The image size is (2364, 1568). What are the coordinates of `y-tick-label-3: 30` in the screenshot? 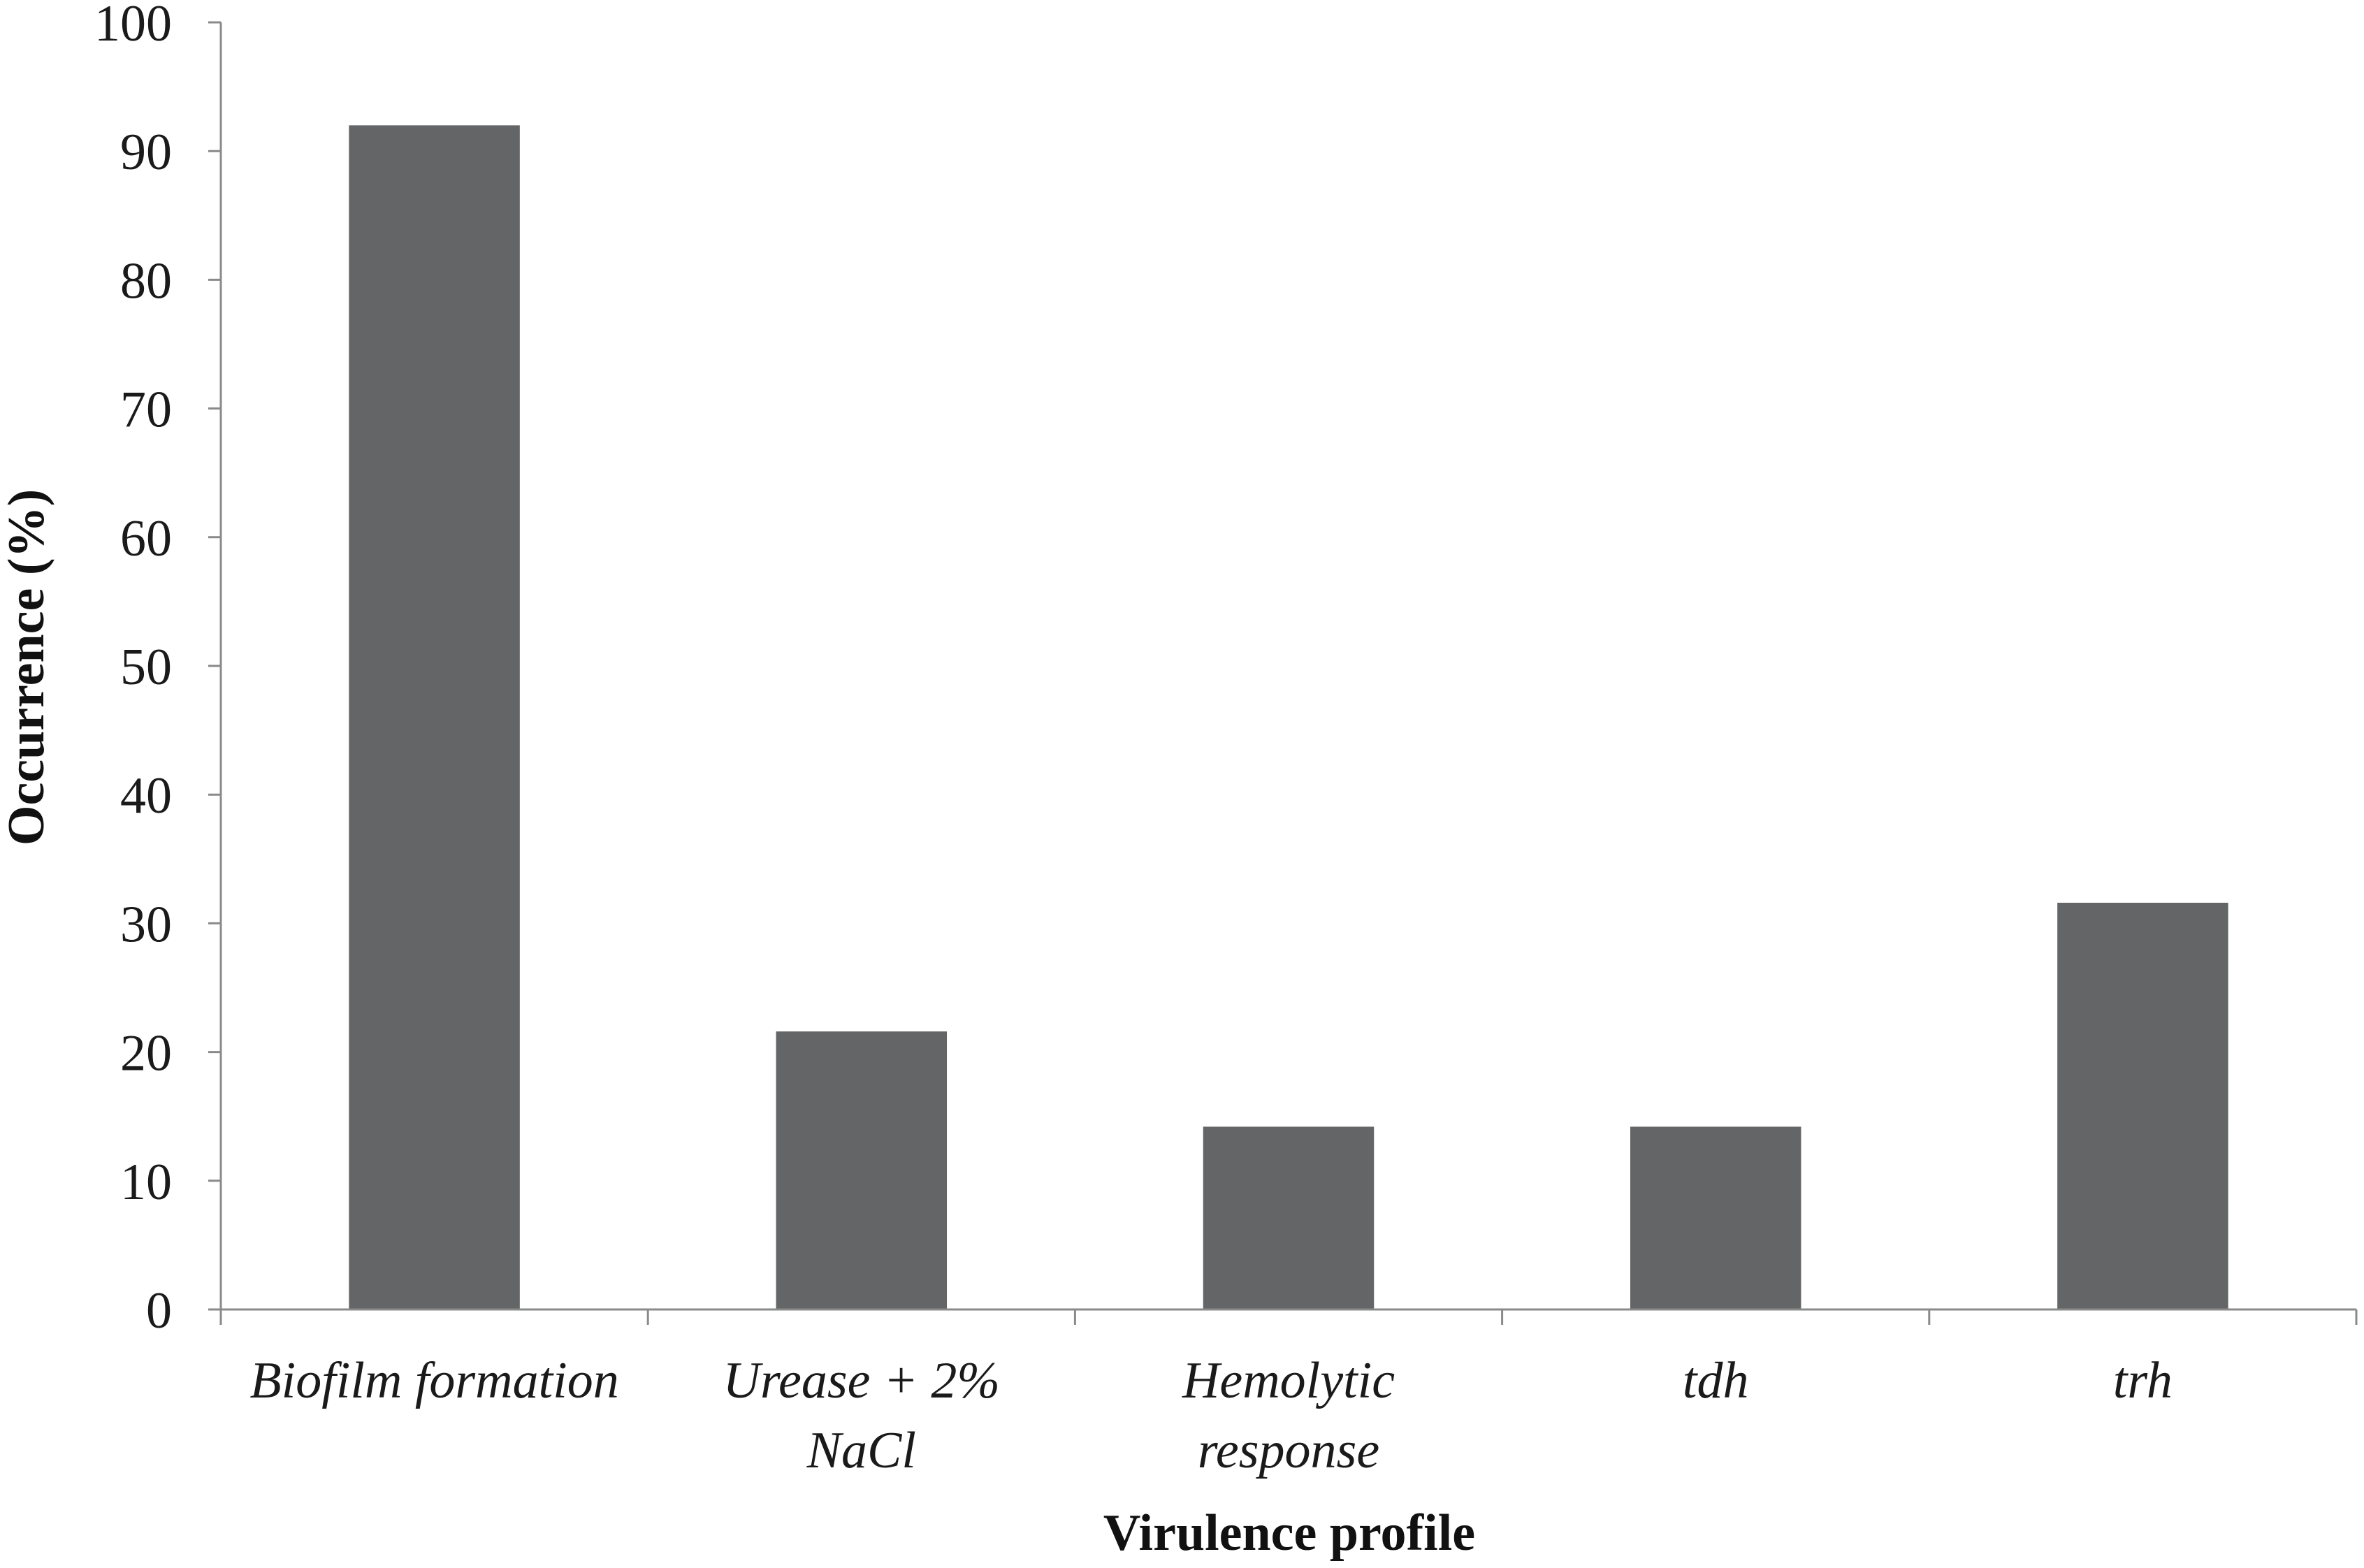 It's located at (146, 924).